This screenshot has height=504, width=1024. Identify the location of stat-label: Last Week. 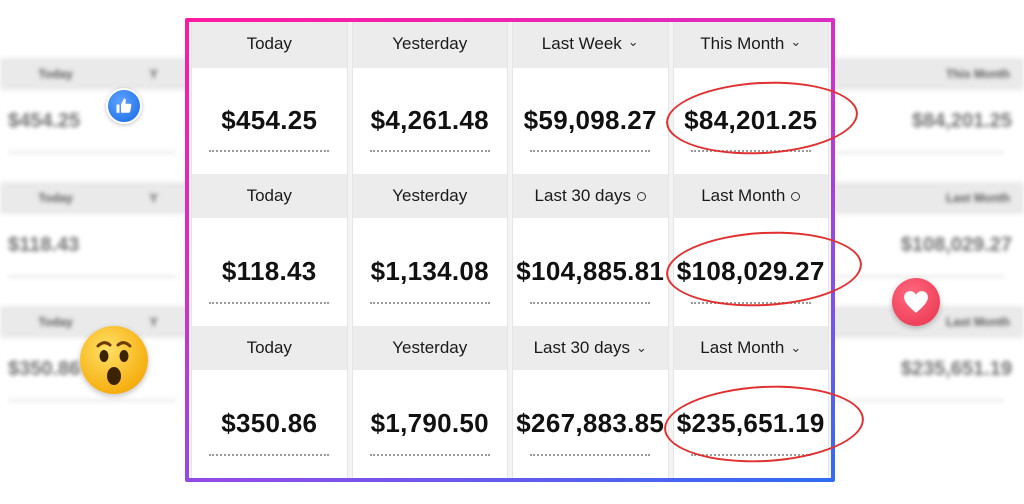
(581, 43).